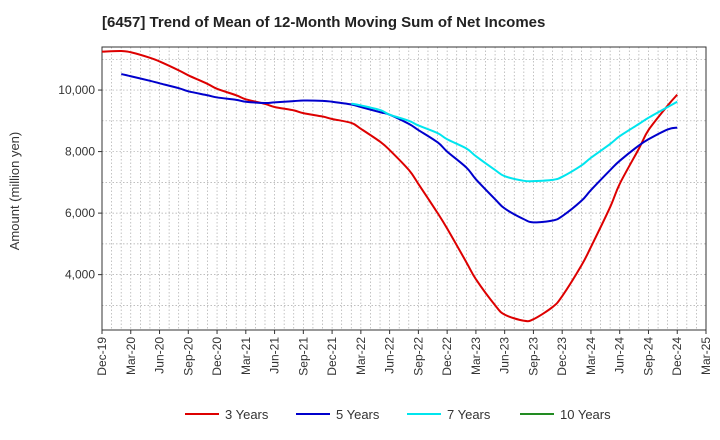 Image resolution: width=720 pixels, height=440 pixels. I want to click on y-axis-title: Amount (million yen), so click(14, 191).